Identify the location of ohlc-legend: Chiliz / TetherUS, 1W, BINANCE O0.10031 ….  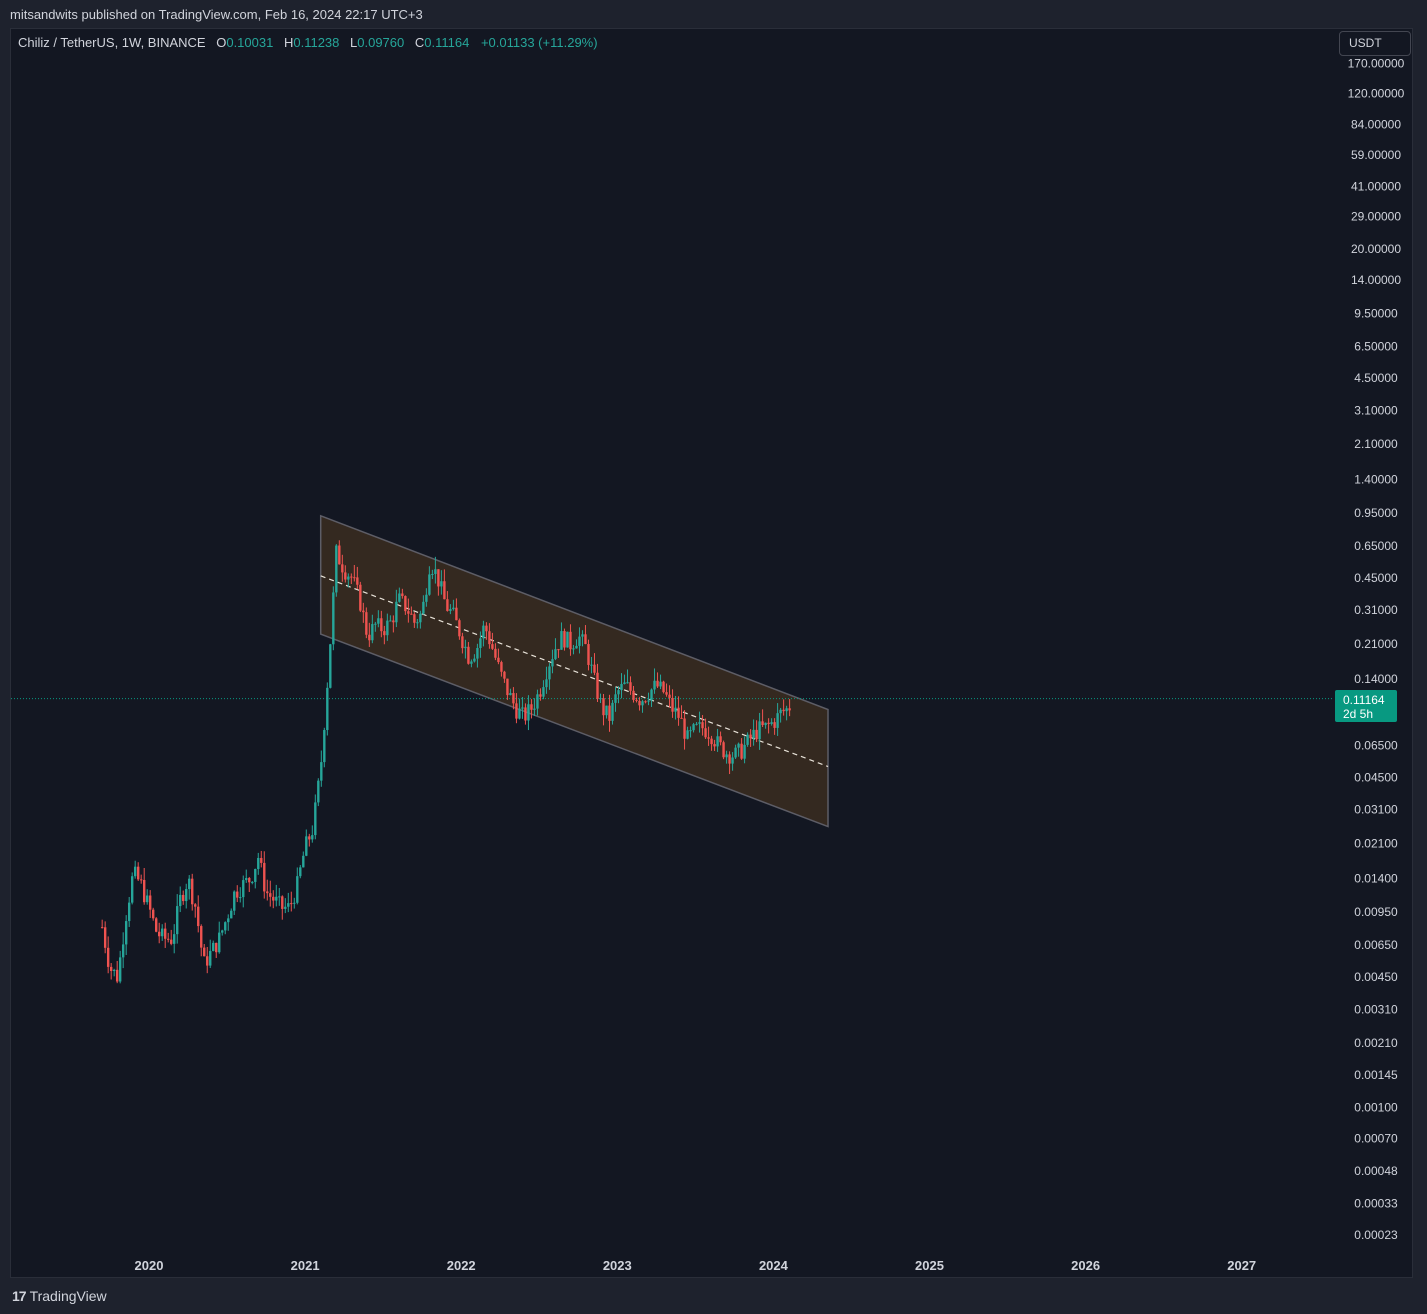
(308, 42).